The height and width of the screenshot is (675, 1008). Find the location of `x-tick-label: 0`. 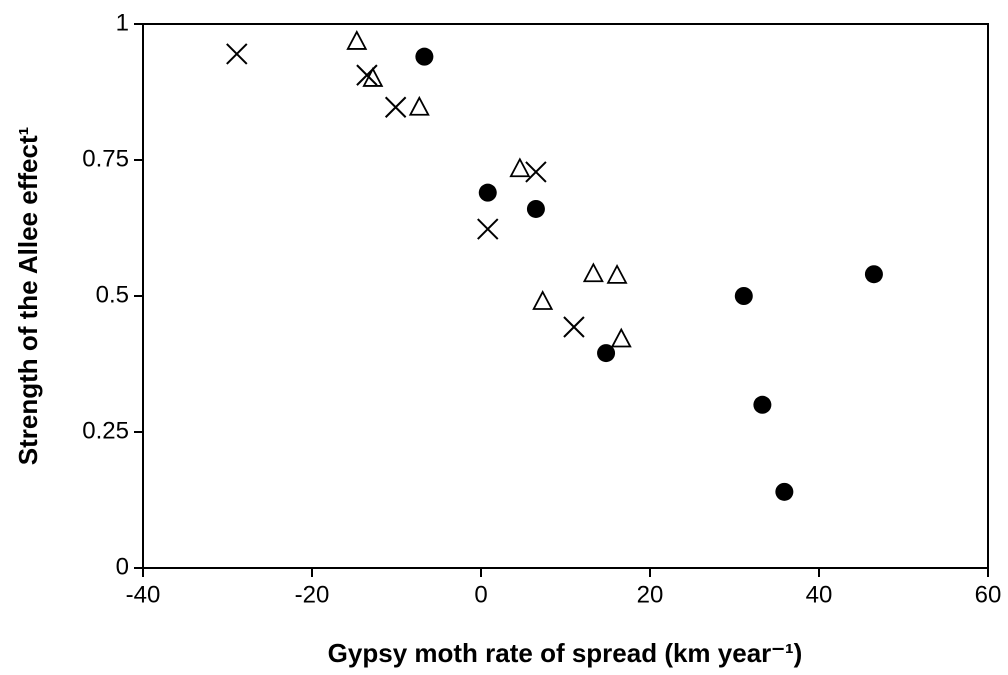

x-tick-label: 0 is located at coordinates (480, 594).